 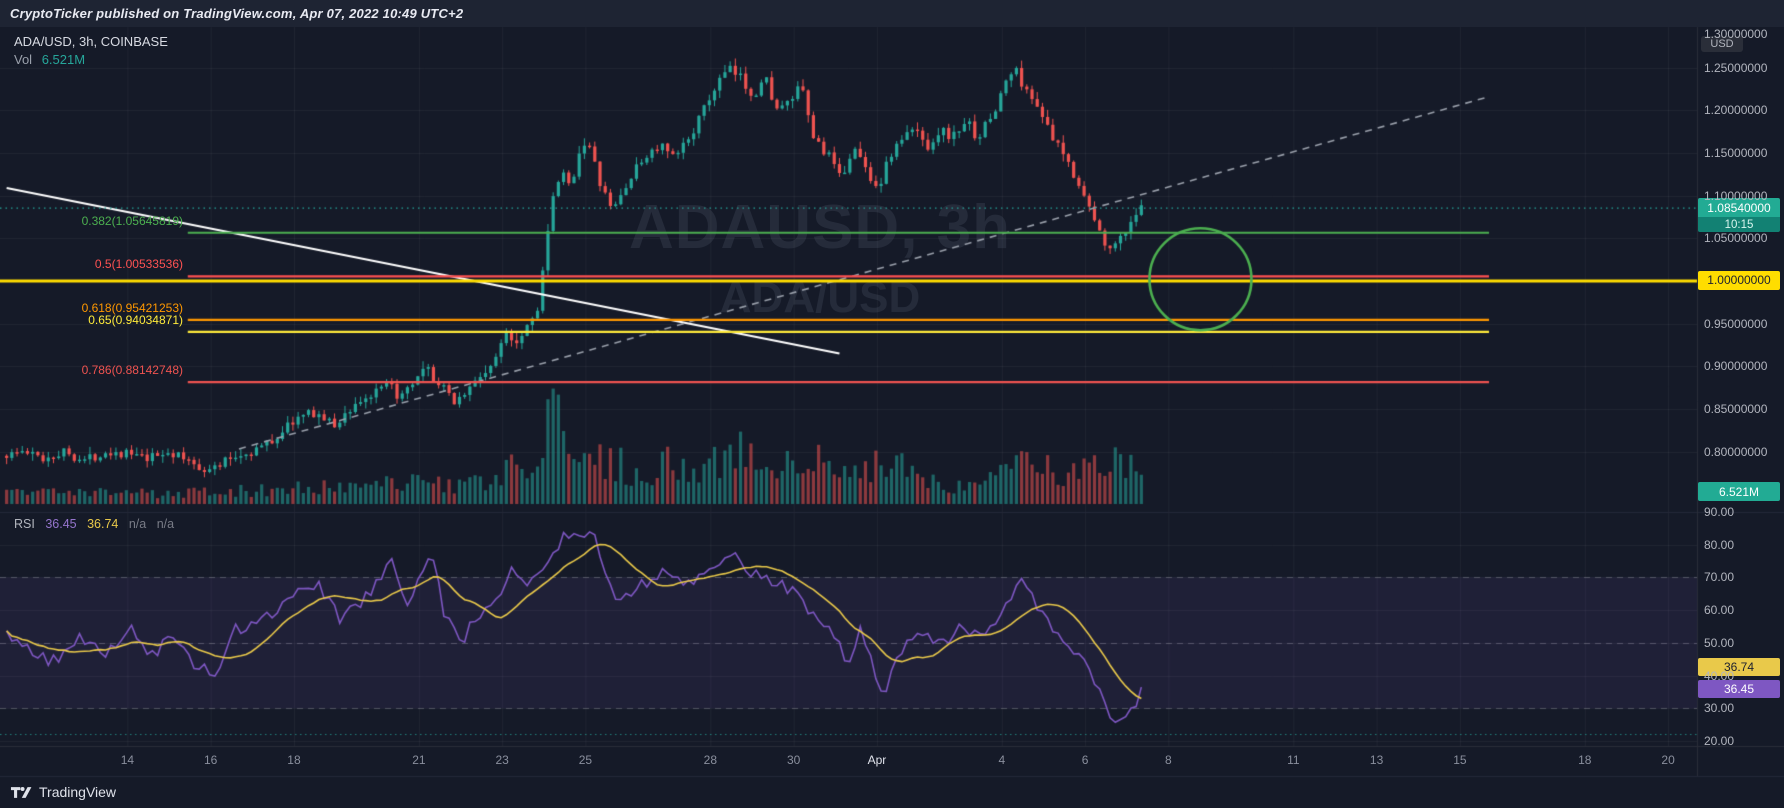 What do you see at coordinates (1736, 451) in the screenshot?
I see `price-axis-label: 0.80000000` at bounding box center [1736, 451].